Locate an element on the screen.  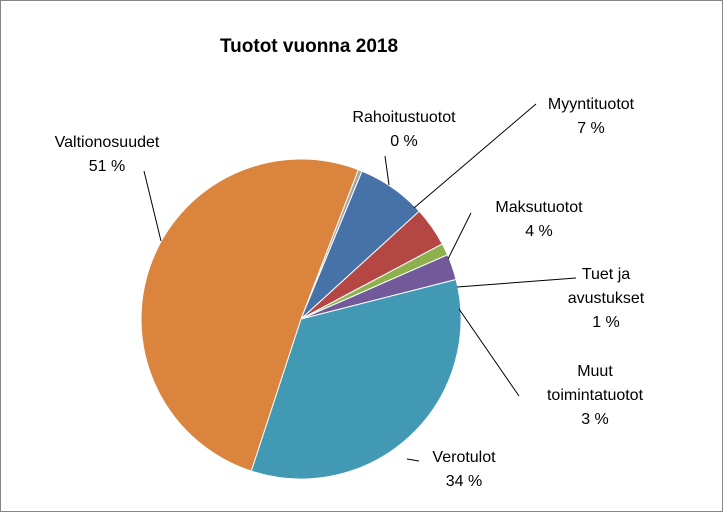
slice-category-label: toimintatuotot is located at coordinates (595, 395).